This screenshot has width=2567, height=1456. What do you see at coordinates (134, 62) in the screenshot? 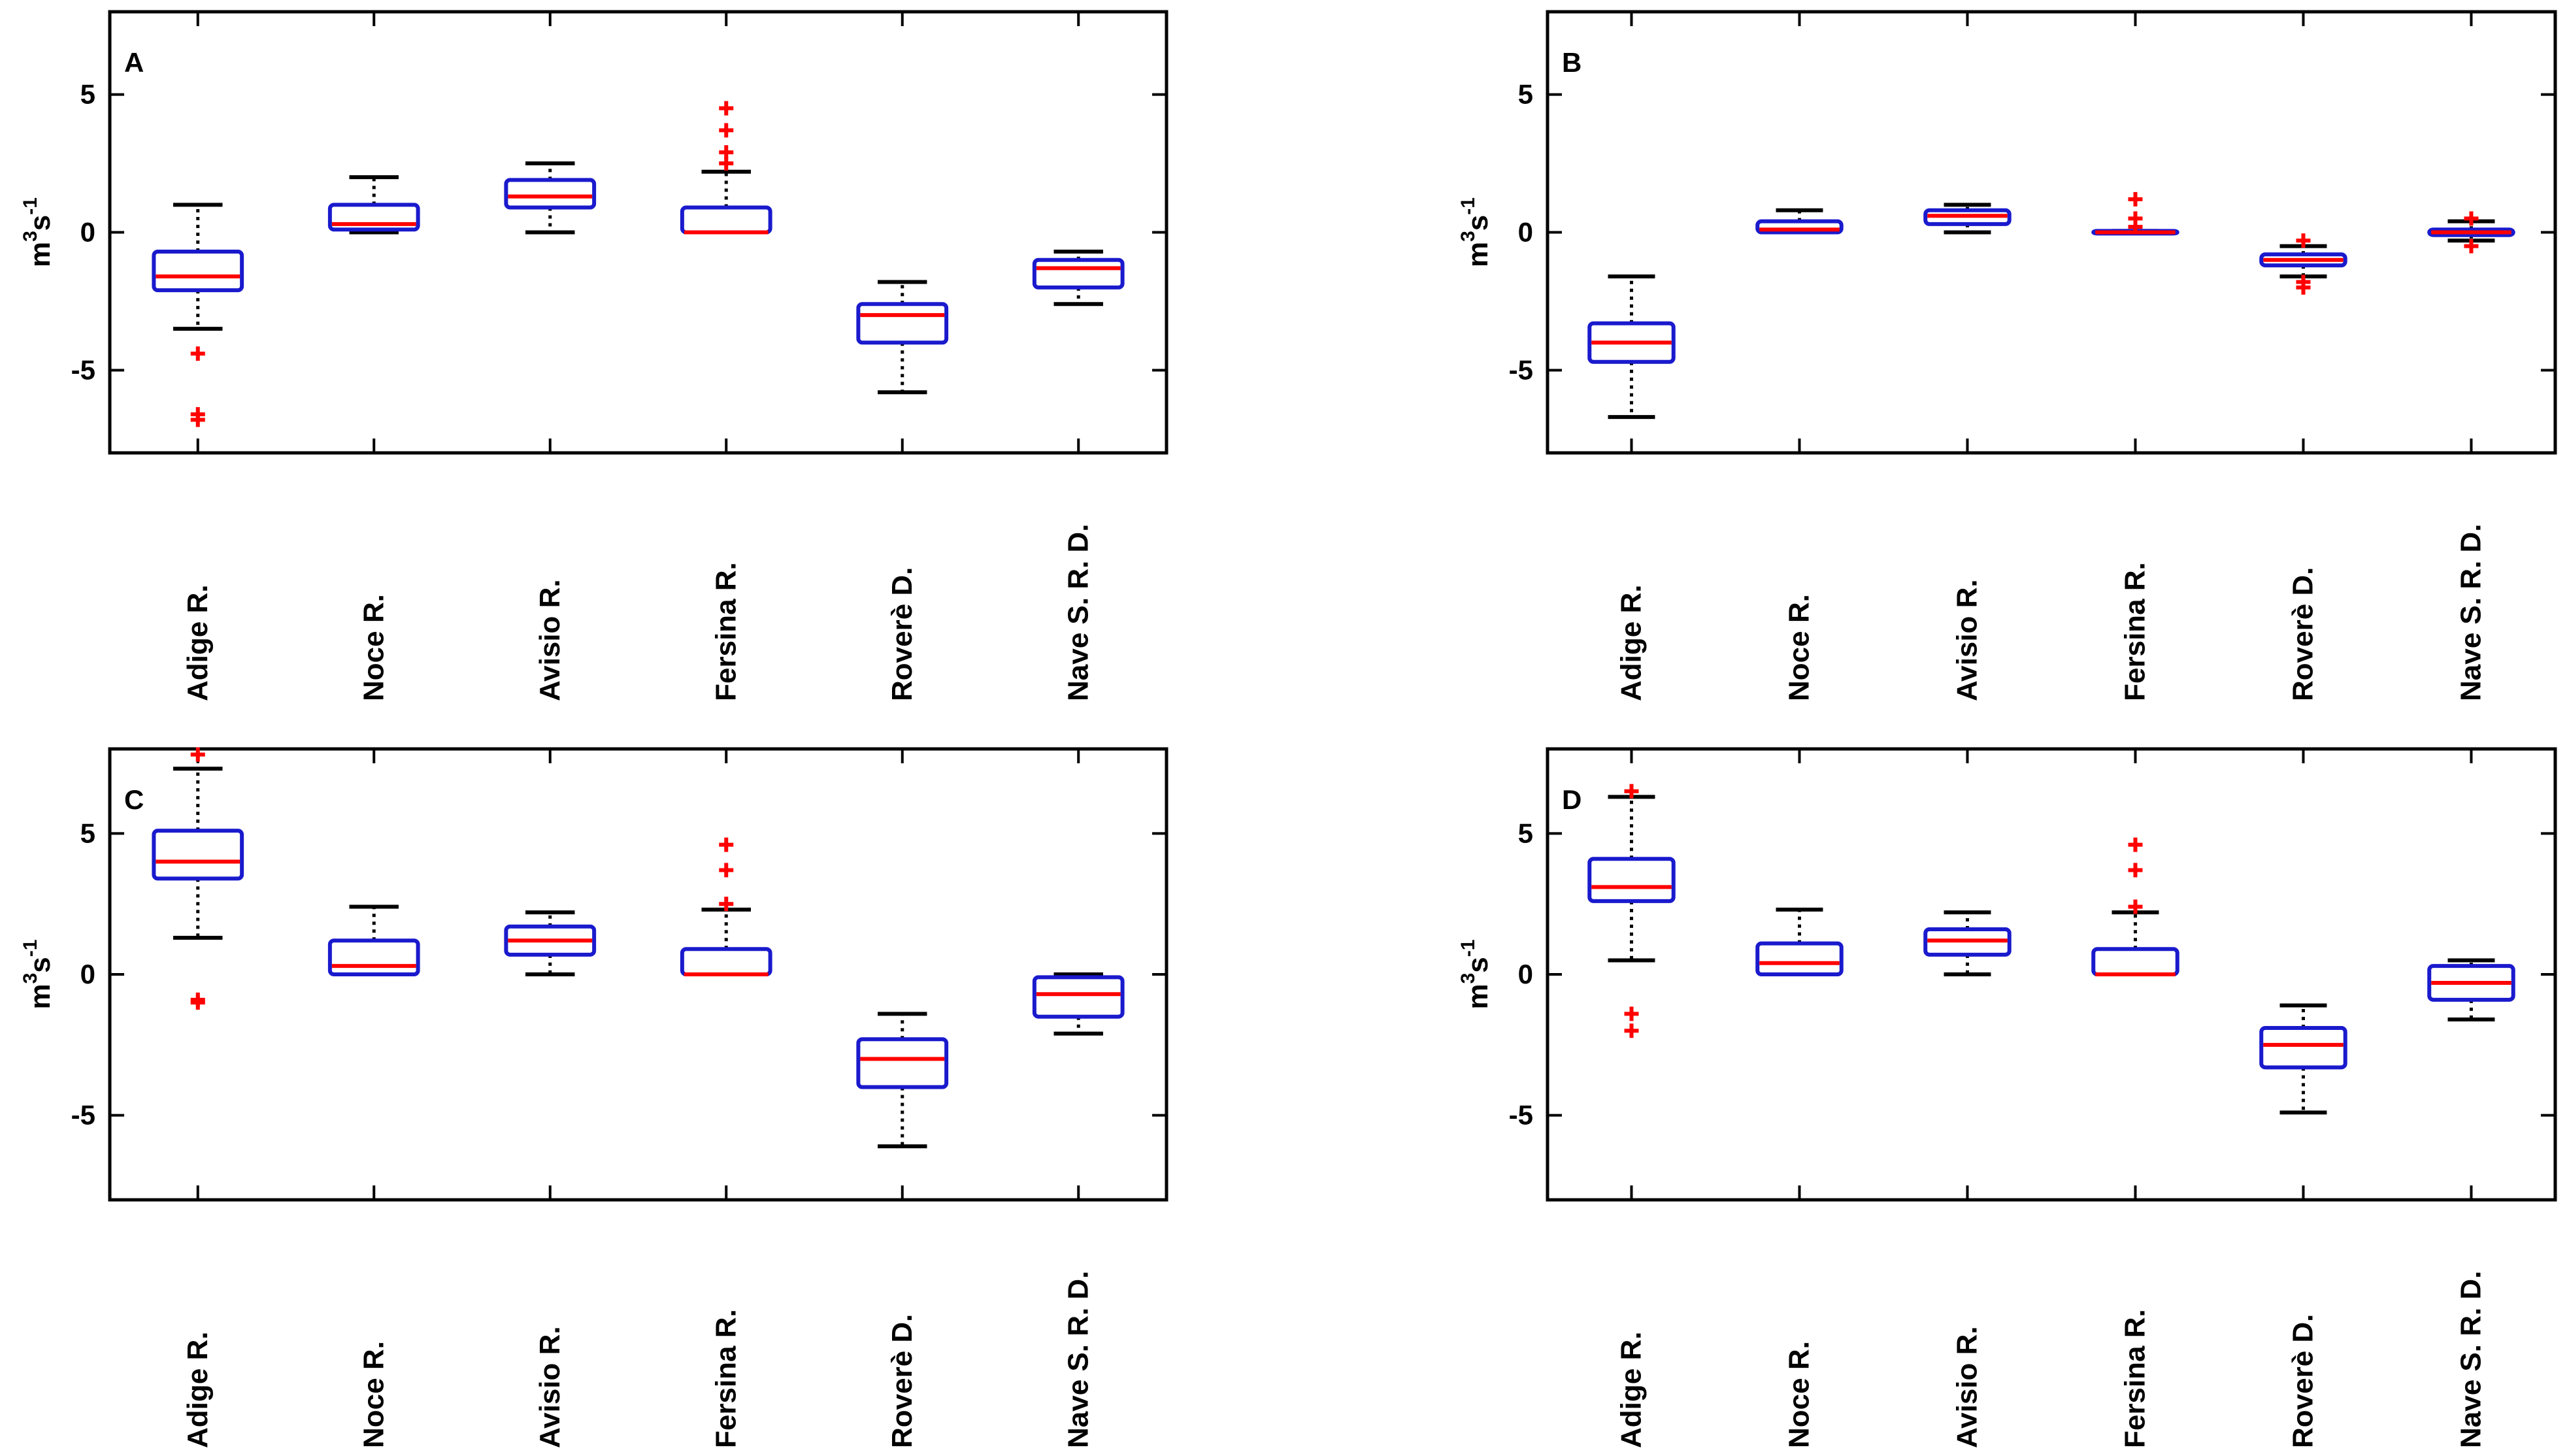
I see `panel-label: A` at bounding box center [134, 62].